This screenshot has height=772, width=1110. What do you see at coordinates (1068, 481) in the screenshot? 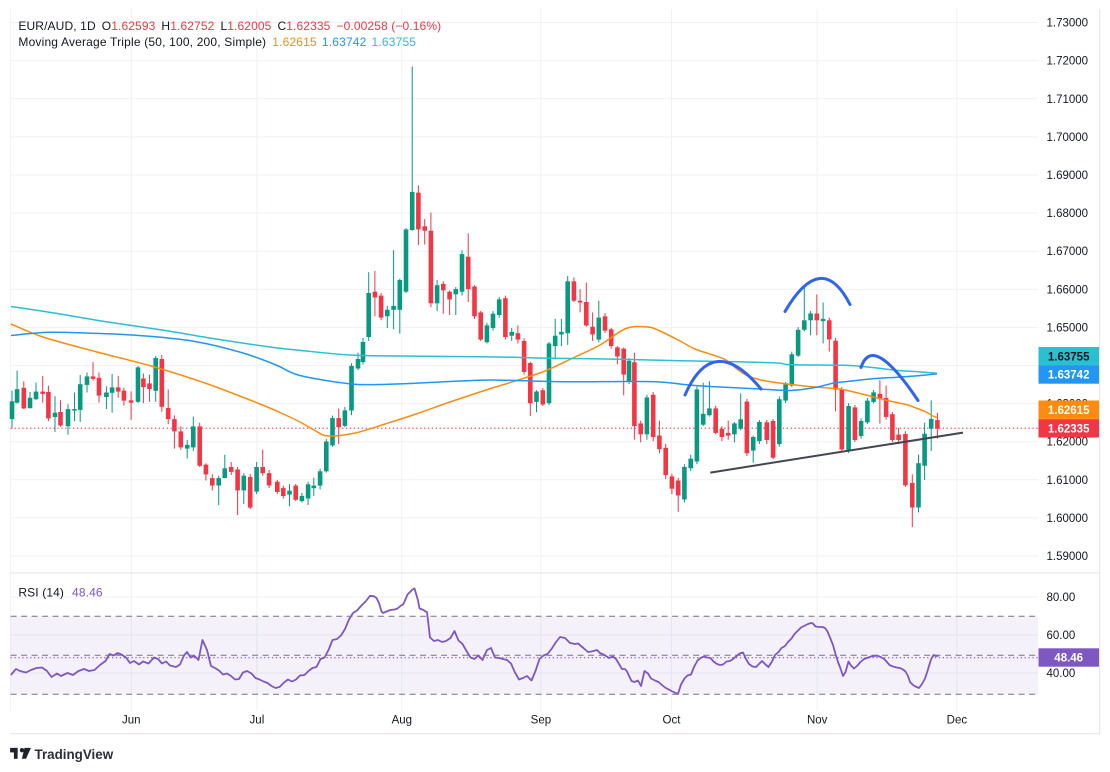
I see `svg-text: 1.61000` at bounding box center [1068, 481].